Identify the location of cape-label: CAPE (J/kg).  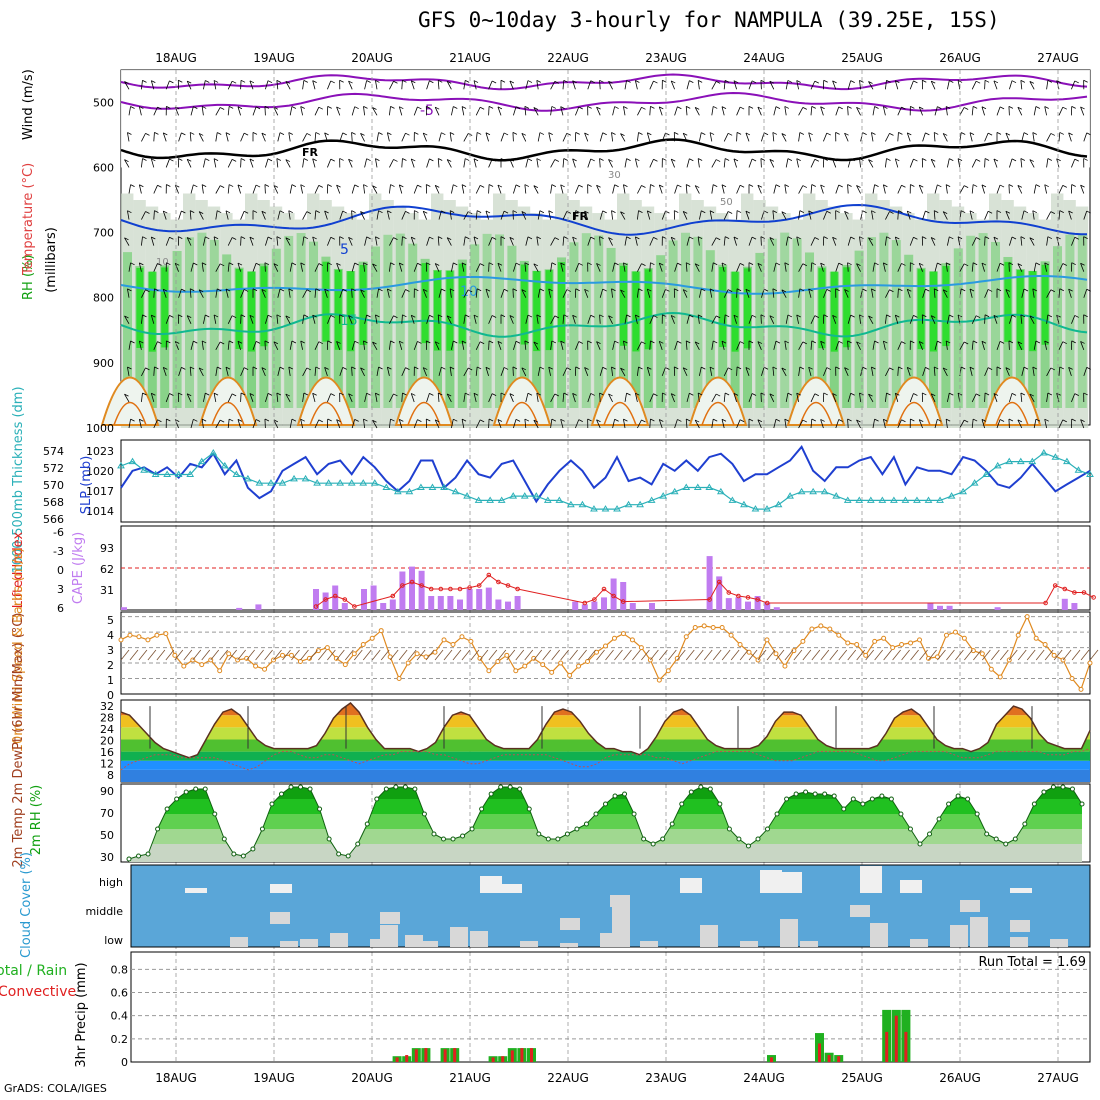
(78, 568).